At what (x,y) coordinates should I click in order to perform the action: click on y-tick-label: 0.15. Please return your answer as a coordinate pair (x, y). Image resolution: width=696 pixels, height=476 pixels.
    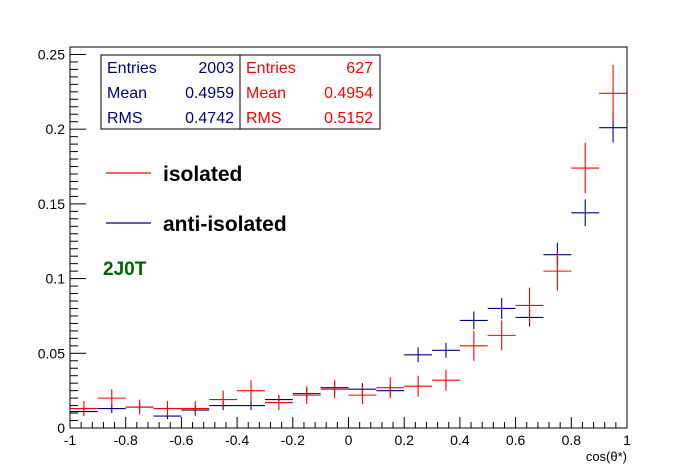
    Looking at the image, I should click on (51, 204).